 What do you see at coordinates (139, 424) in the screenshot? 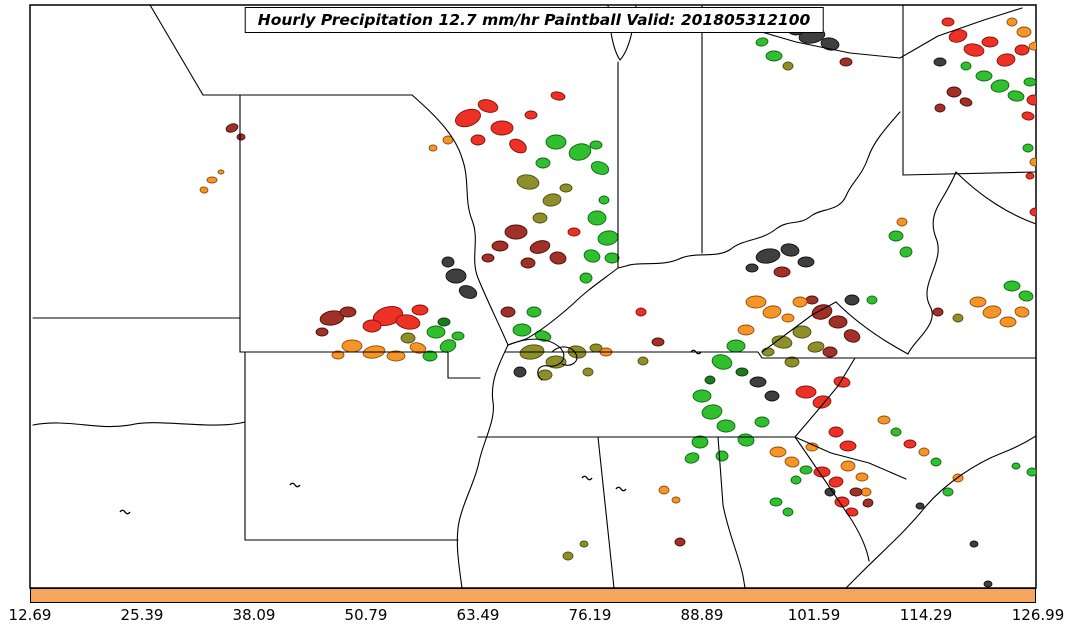
I see `border-red-river` at bounding box center [139, 424].